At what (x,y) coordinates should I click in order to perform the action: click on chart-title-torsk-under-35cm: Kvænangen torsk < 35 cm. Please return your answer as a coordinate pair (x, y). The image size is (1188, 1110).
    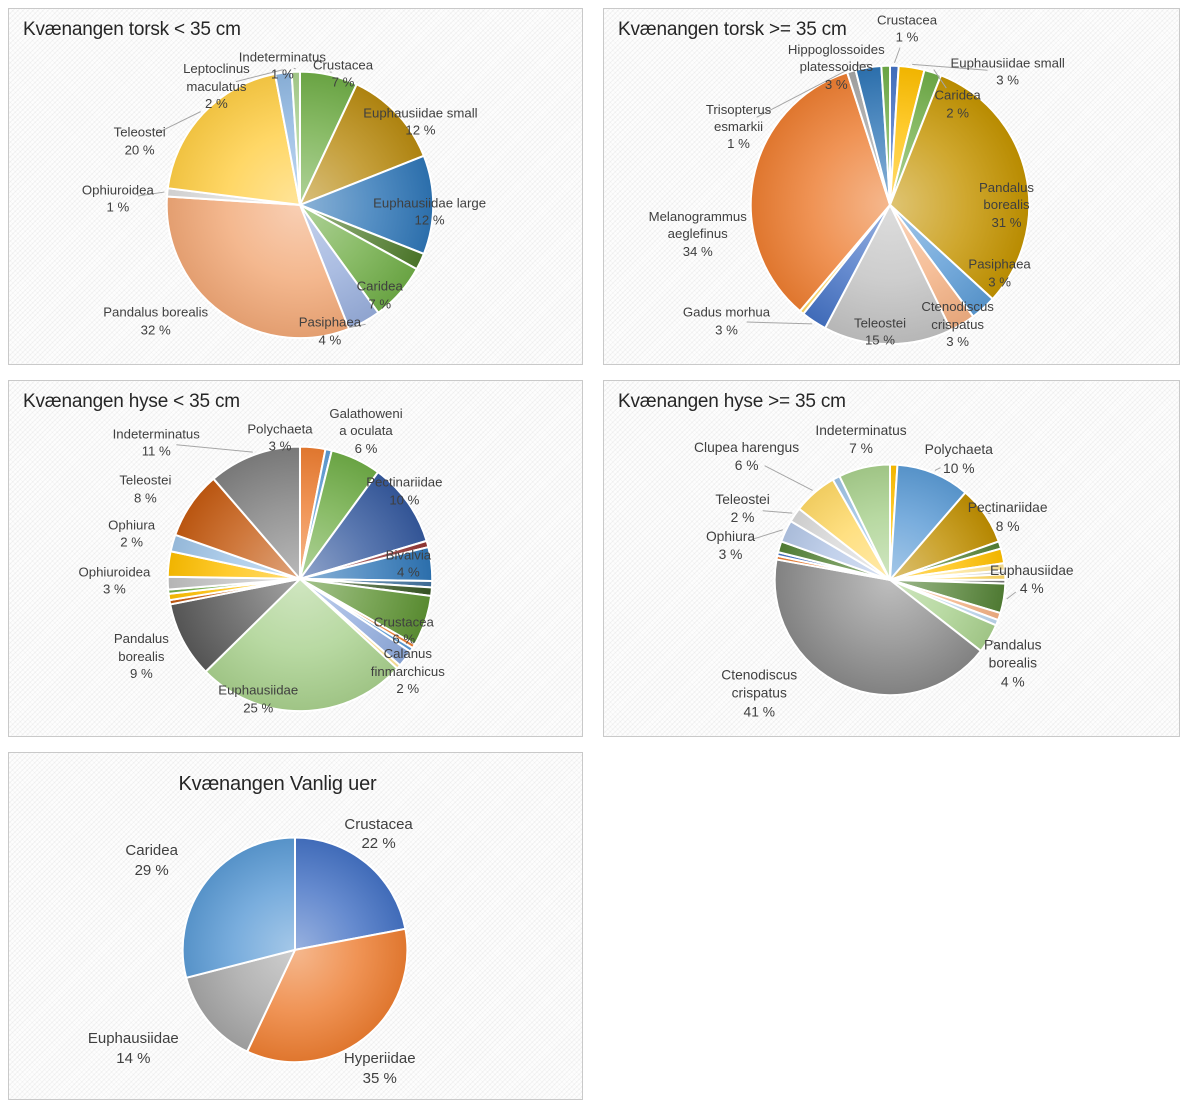
    Looking at the image, I should click on (132, 29).